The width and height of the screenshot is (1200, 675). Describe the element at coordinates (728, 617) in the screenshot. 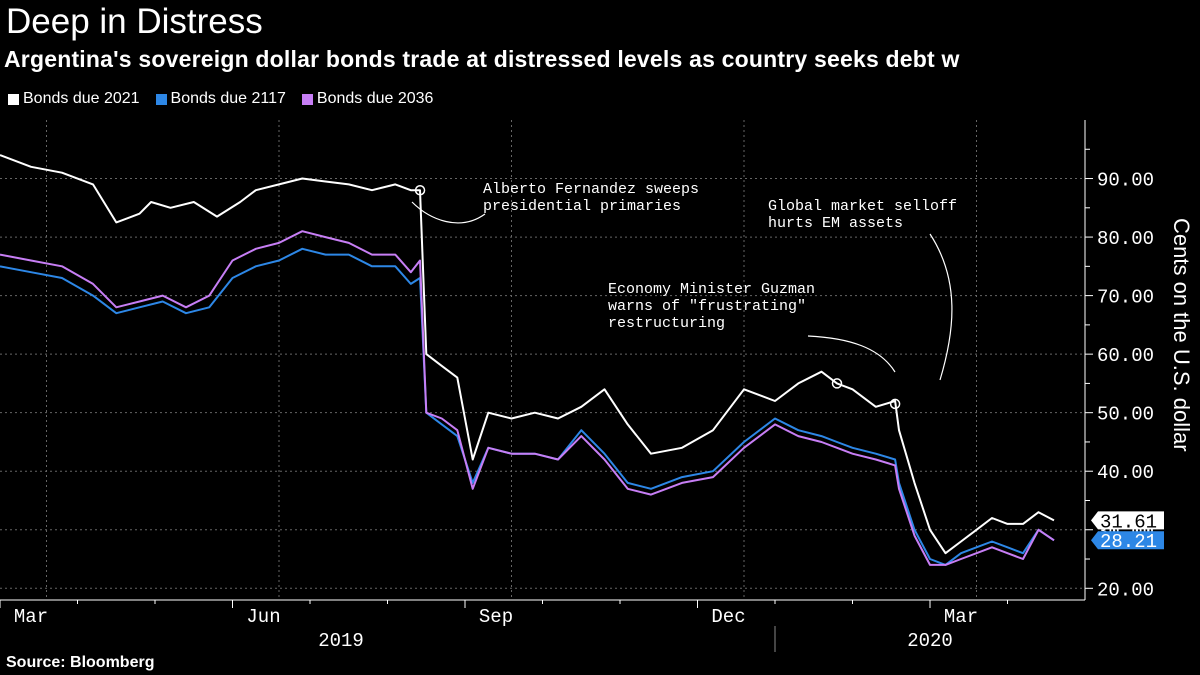

I see `x-tick-label: Dec` at that location.